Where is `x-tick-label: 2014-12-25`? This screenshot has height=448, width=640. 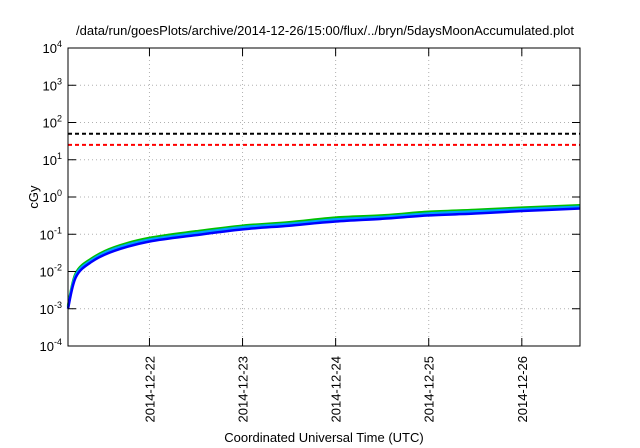 x-tick-label: 2014-12-25 is located at coordinates (429, 389).